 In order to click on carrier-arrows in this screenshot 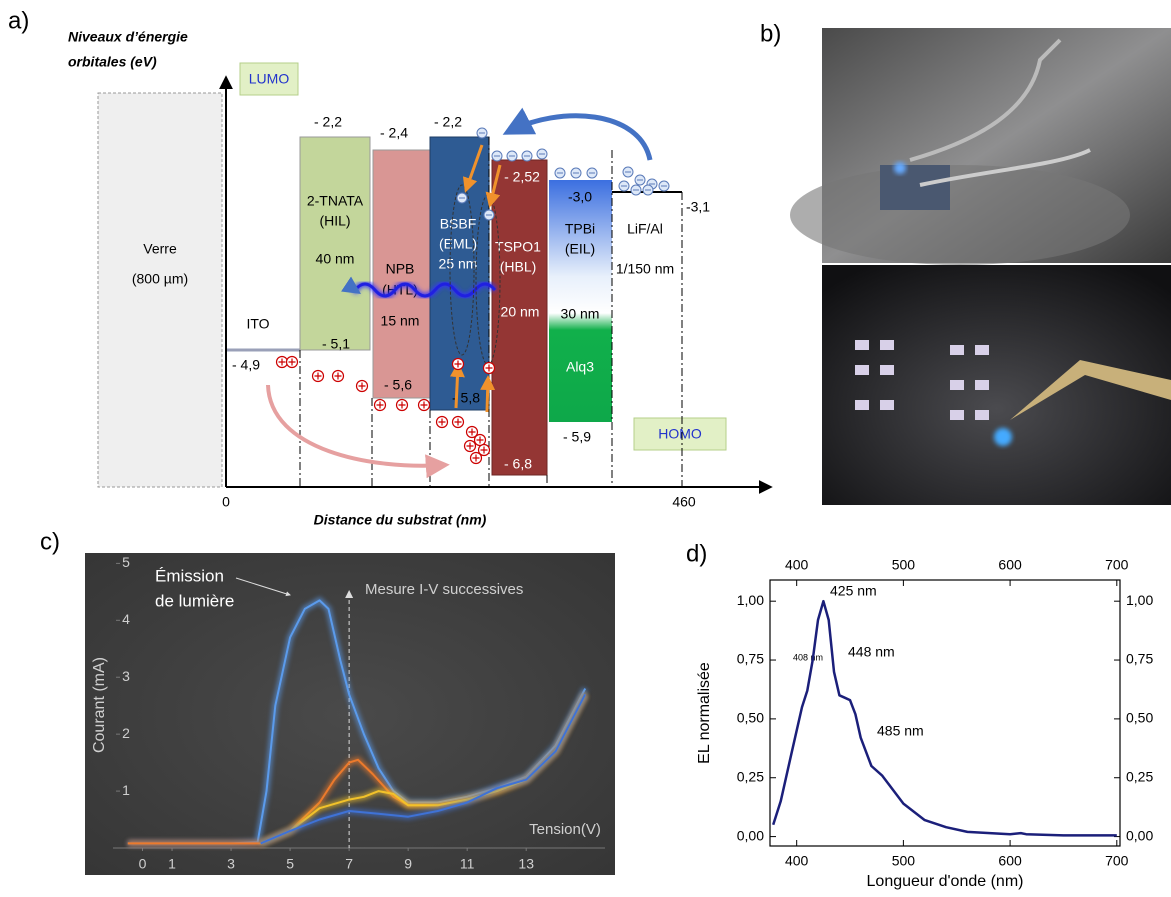, I will do `click(475, 278)`.